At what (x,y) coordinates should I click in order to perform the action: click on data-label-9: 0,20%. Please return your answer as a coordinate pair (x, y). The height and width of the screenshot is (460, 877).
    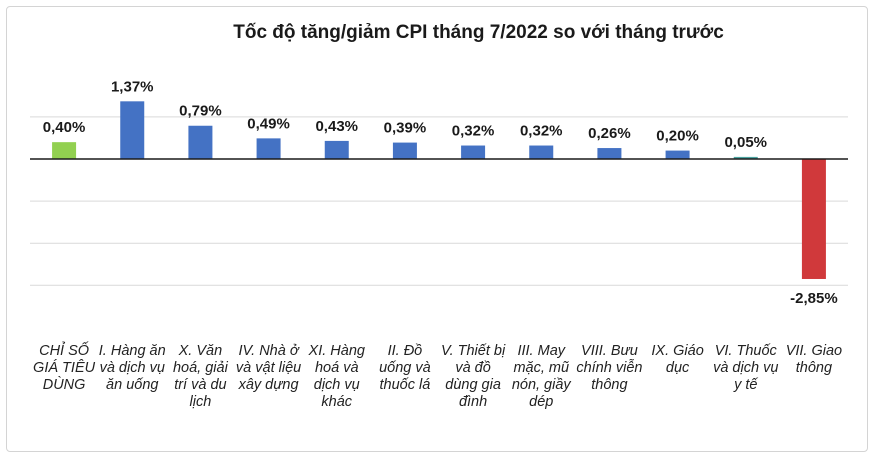
    Looking at the image, I should click on (677, 136).